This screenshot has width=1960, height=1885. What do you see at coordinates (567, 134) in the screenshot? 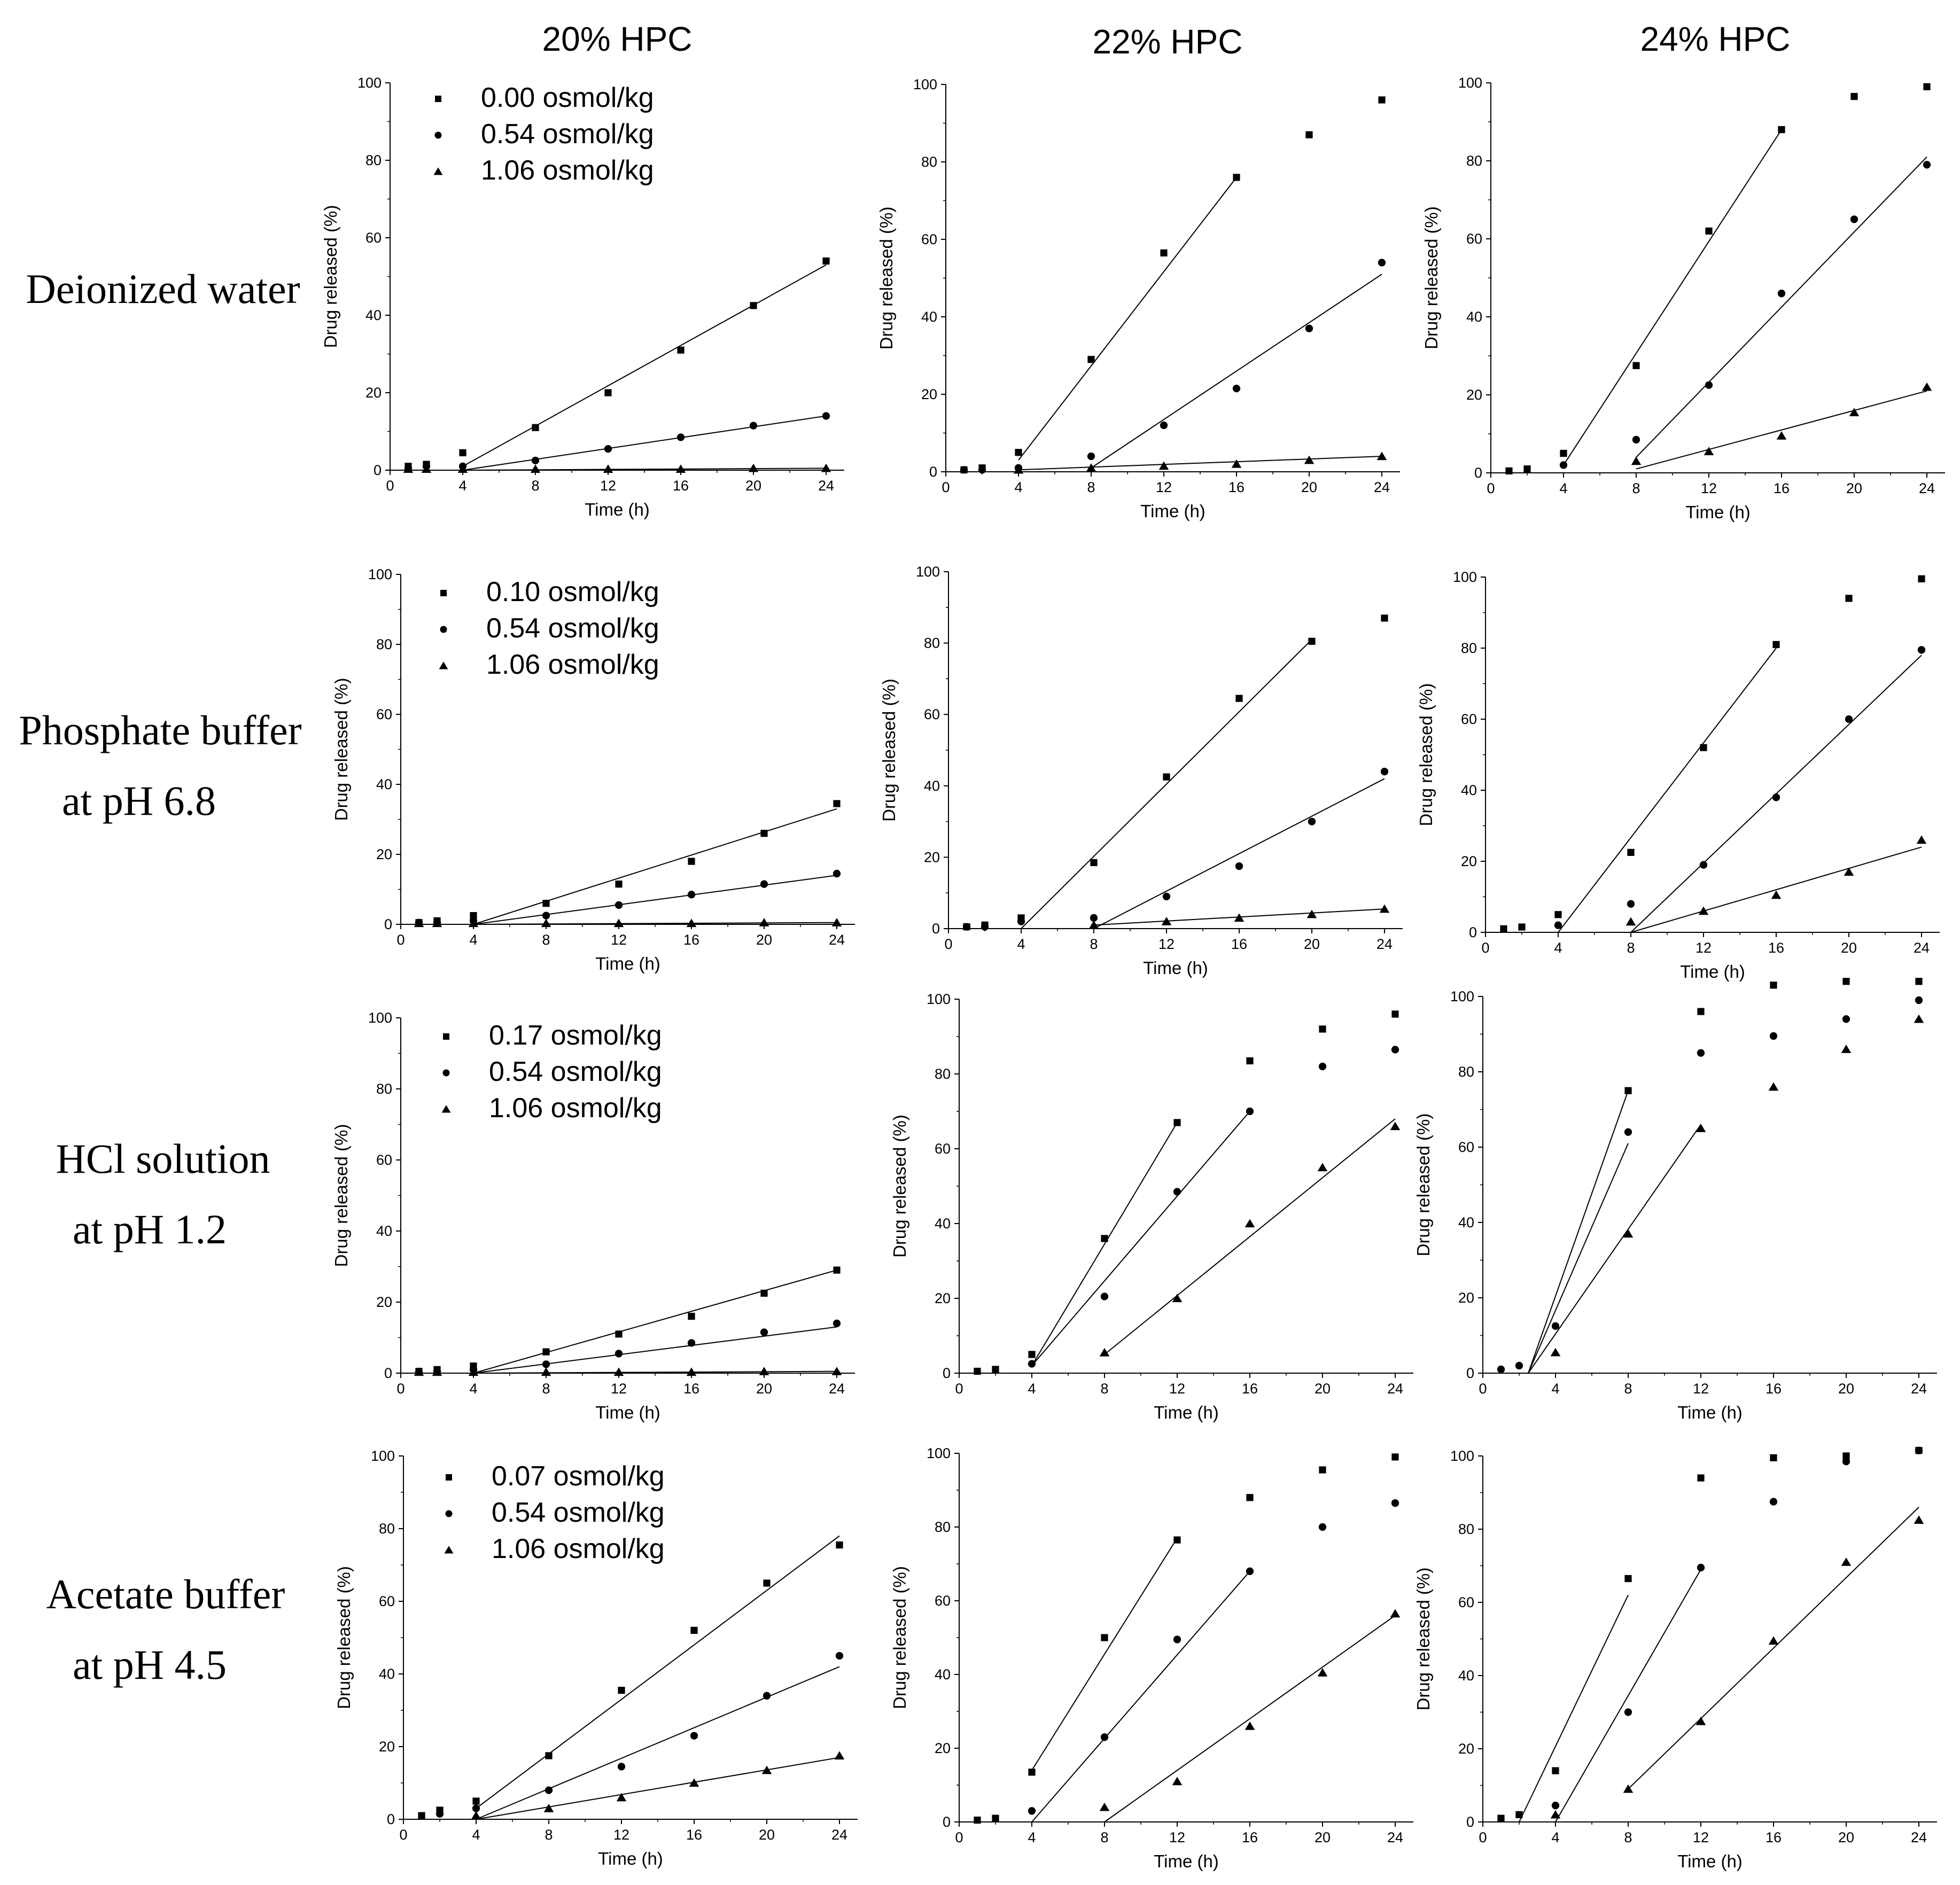
I see `legend-label: 0.54 osmol/kg` at bounding box center [567, 134].